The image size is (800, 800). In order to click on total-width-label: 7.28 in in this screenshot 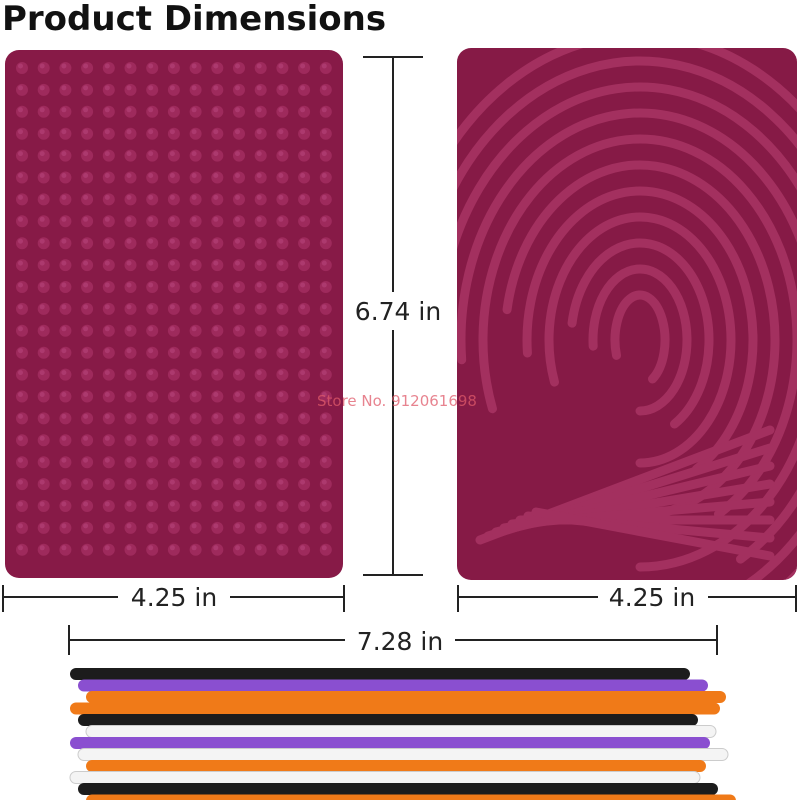, I will do `click(400, 641)`.